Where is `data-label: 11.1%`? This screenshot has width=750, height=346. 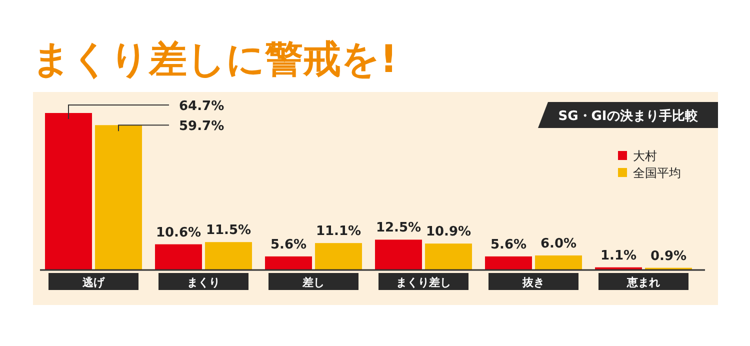
data-label: 11.1% is located at coordinates (339, 232).